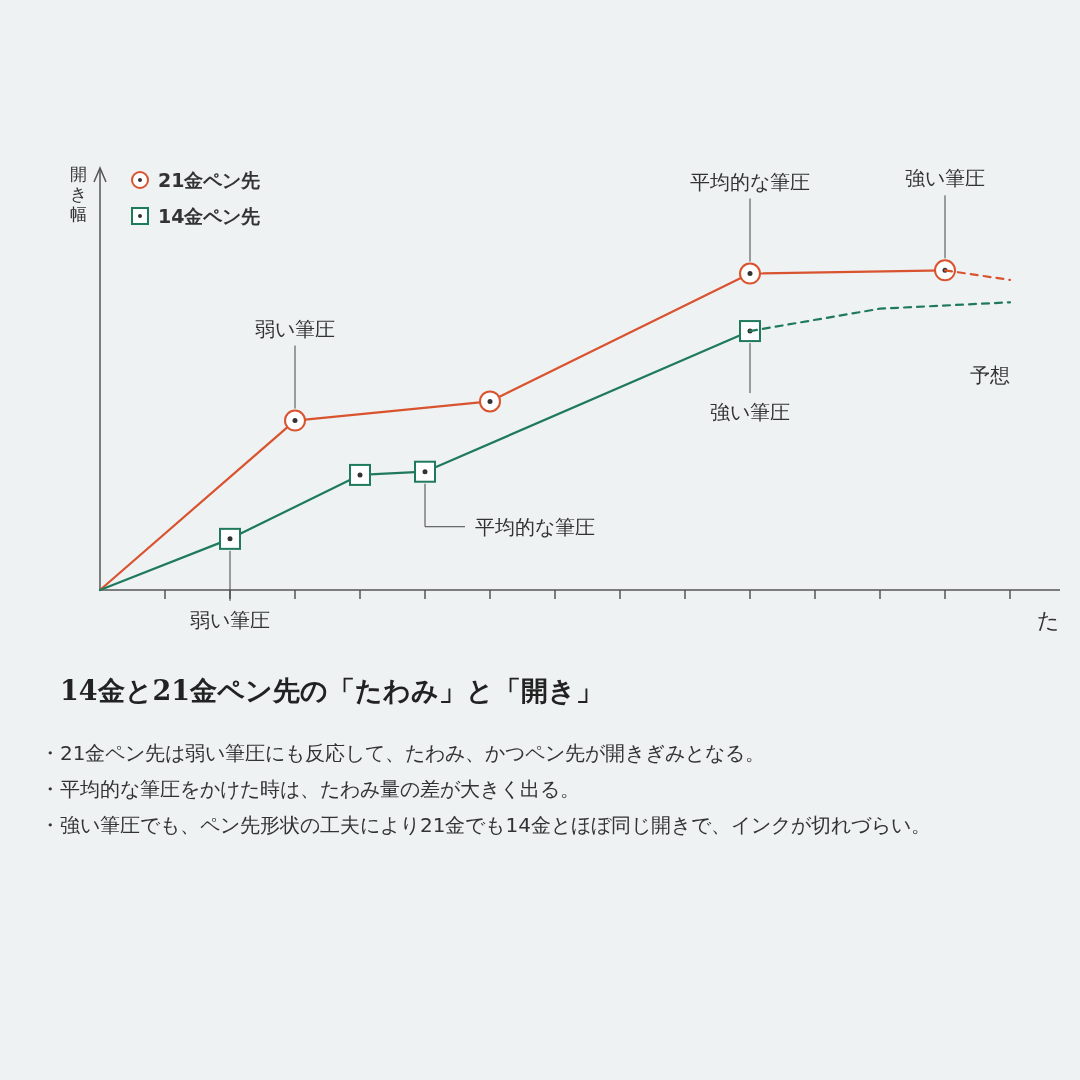 The image size is (1080, 1080). I want to click on text: ・21金ペン先は弱い筆圧にも反応して、たわみ、かつペン先が開きぎみとなる。, so click(403, 753).